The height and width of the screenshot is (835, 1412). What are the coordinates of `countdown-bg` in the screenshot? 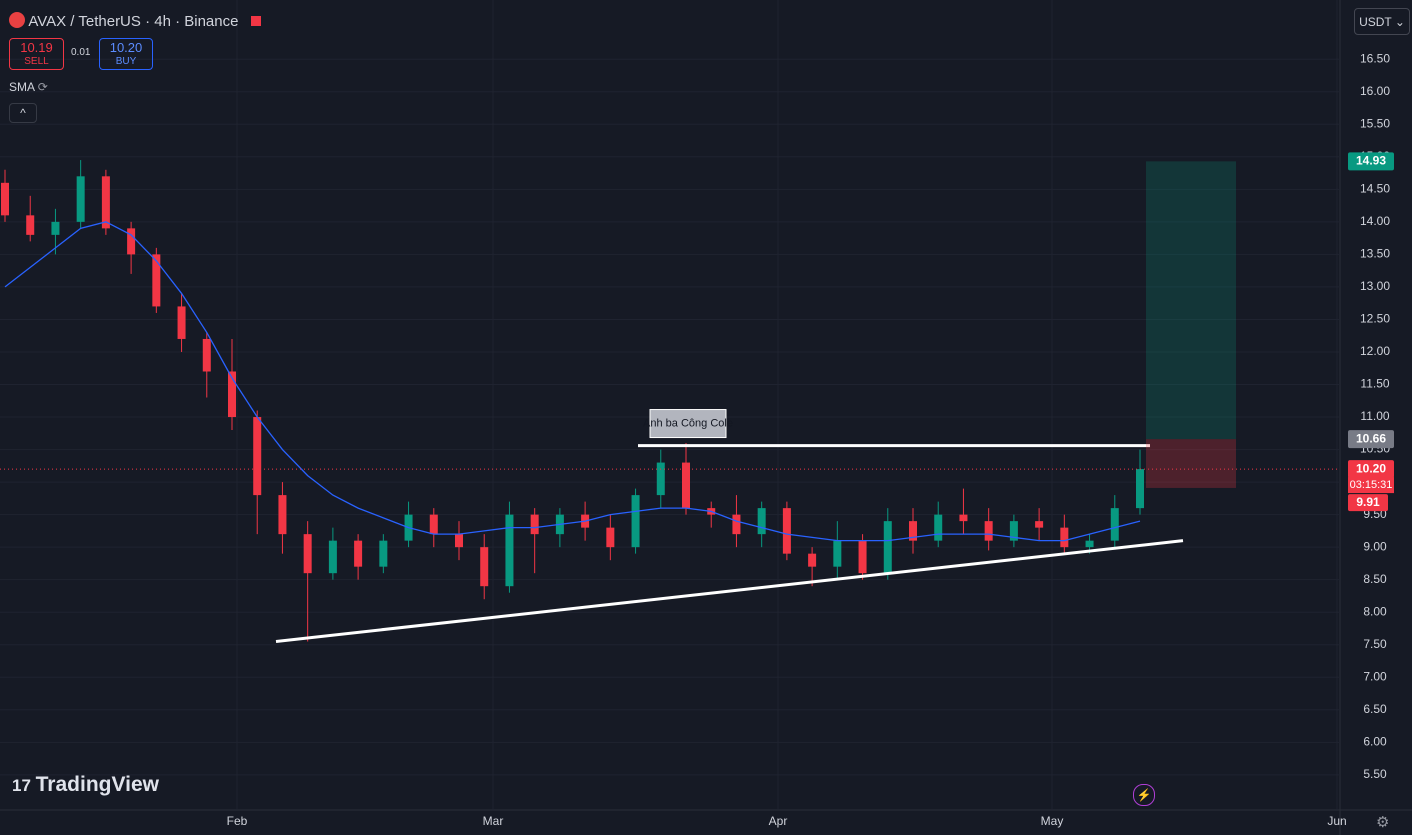 It's located at (1371, 485).